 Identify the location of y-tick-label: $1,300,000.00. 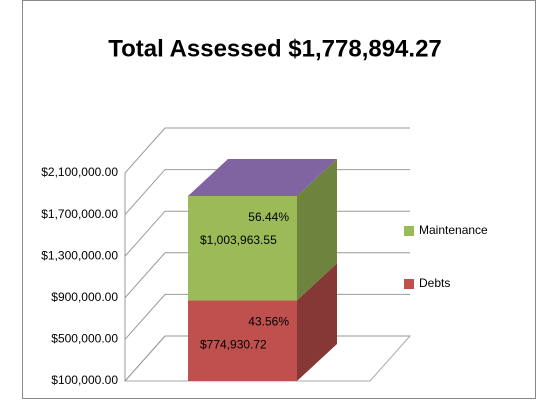
(79, 255).